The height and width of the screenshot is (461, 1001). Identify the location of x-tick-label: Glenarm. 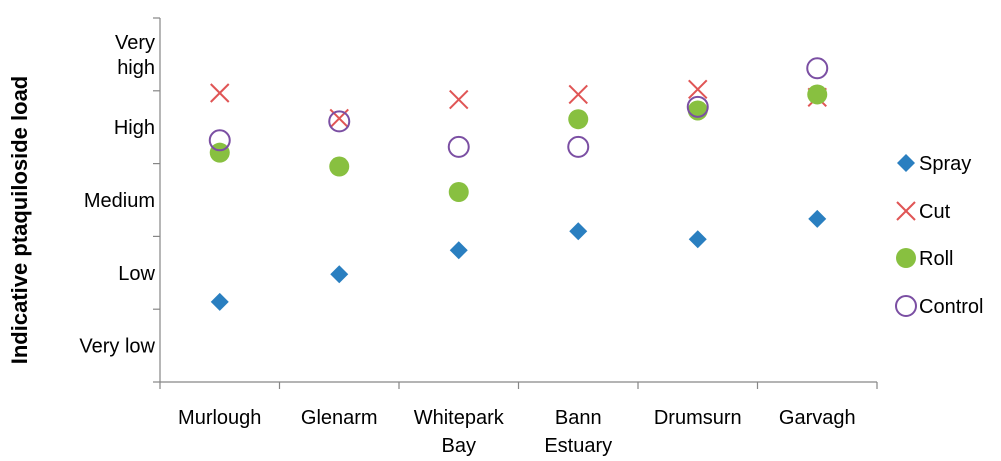
(339, 418).